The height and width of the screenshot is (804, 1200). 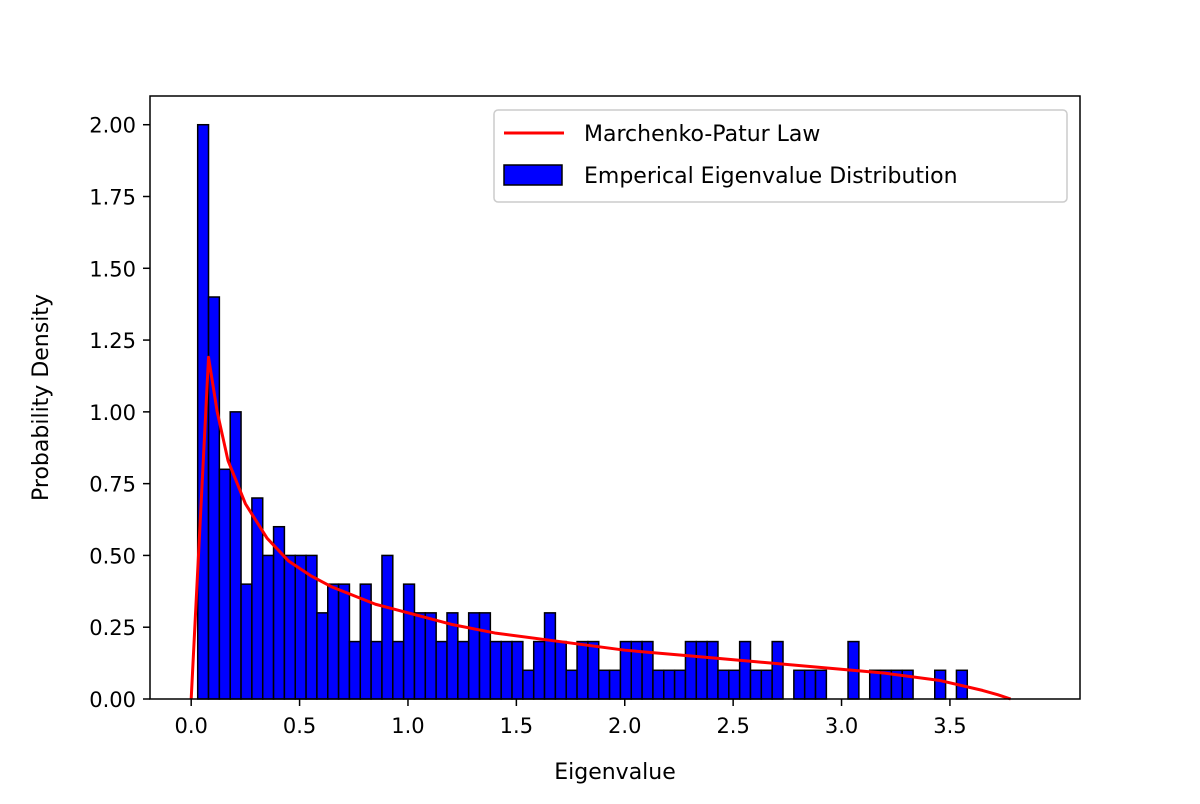 What do you see at coordinates (112, 341) in the screenshot?
I see `y-tick-label: 1.25` at bounding box center [112, 341].